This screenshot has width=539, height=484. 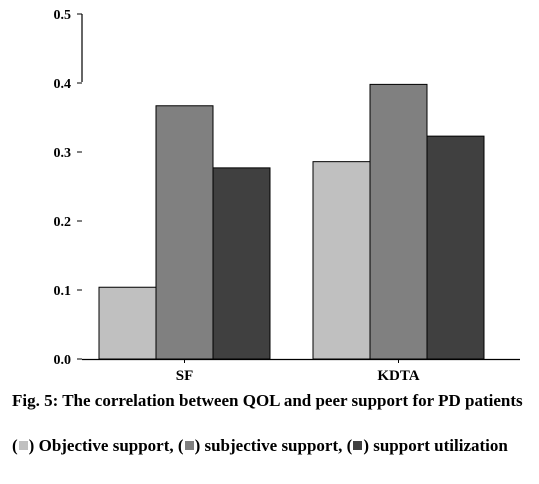 What do you see at coordinates (63, 360) in the screenshot?
I see `y-tick-label: 0.0` at bounding box center [63, 360].